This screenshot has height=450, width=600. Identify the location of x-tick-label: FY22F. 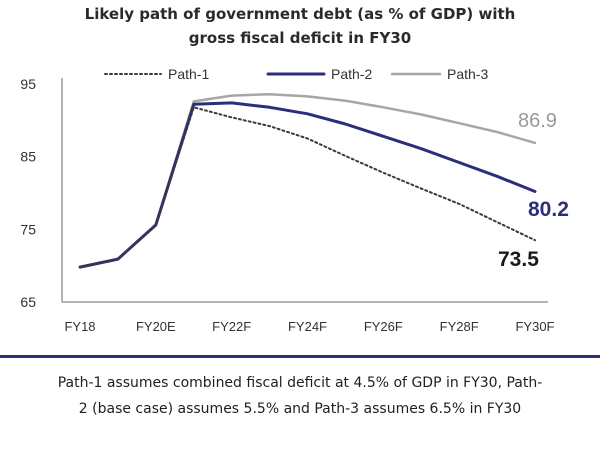
(231, 326).